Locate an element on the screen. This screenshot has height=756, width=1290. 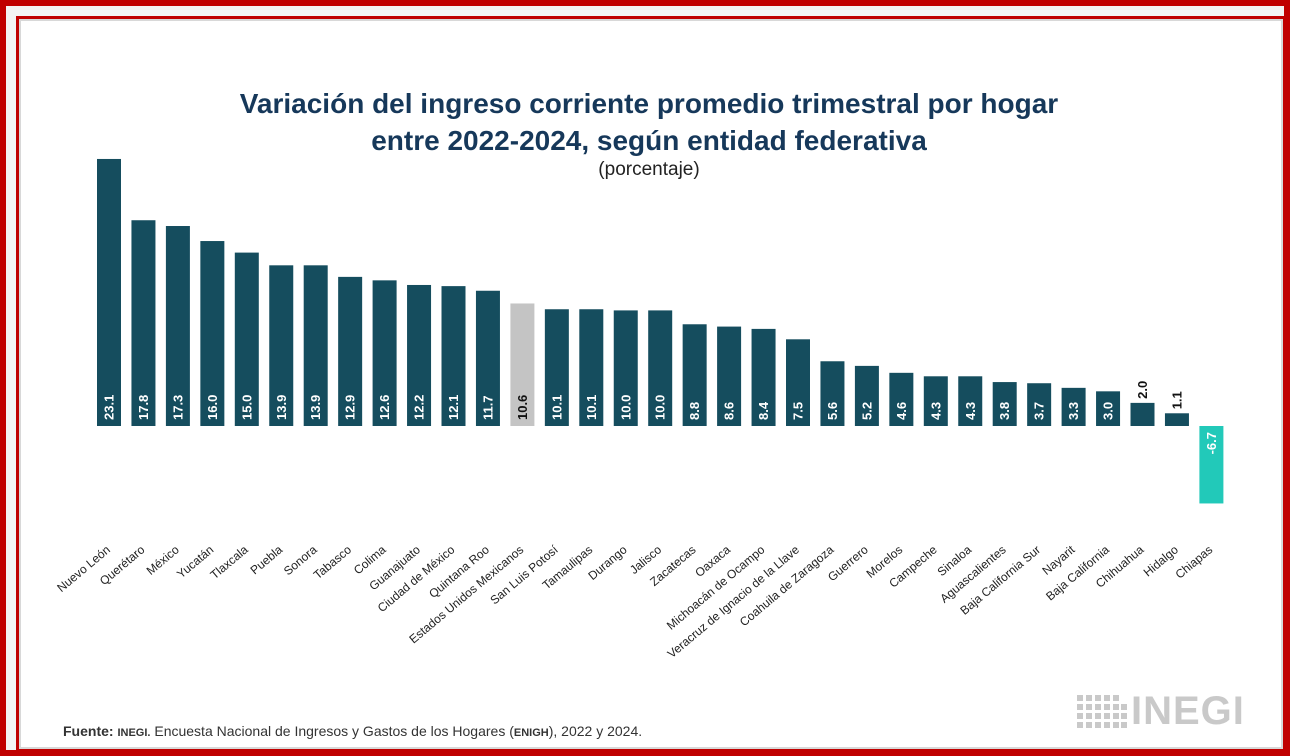
value-label-4: 15.0 is located at coordinates (246, 407).